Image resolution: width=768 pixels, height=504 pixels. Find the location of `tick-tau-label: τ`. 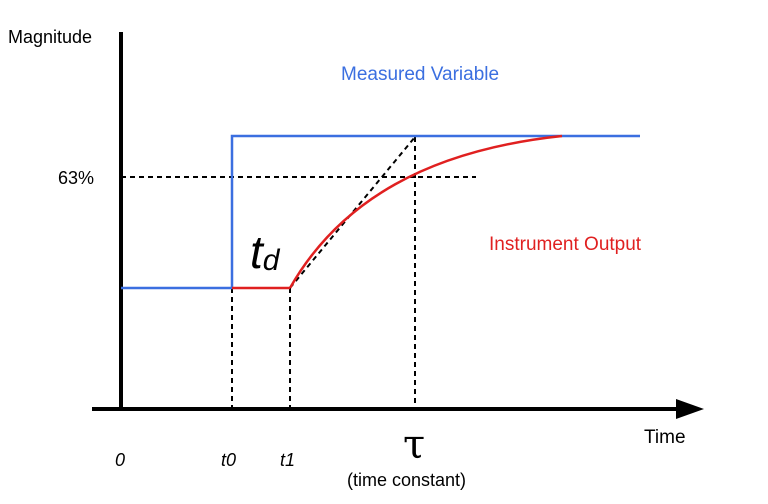

tick-tau-label: τ is located at coordinates (414, 445).